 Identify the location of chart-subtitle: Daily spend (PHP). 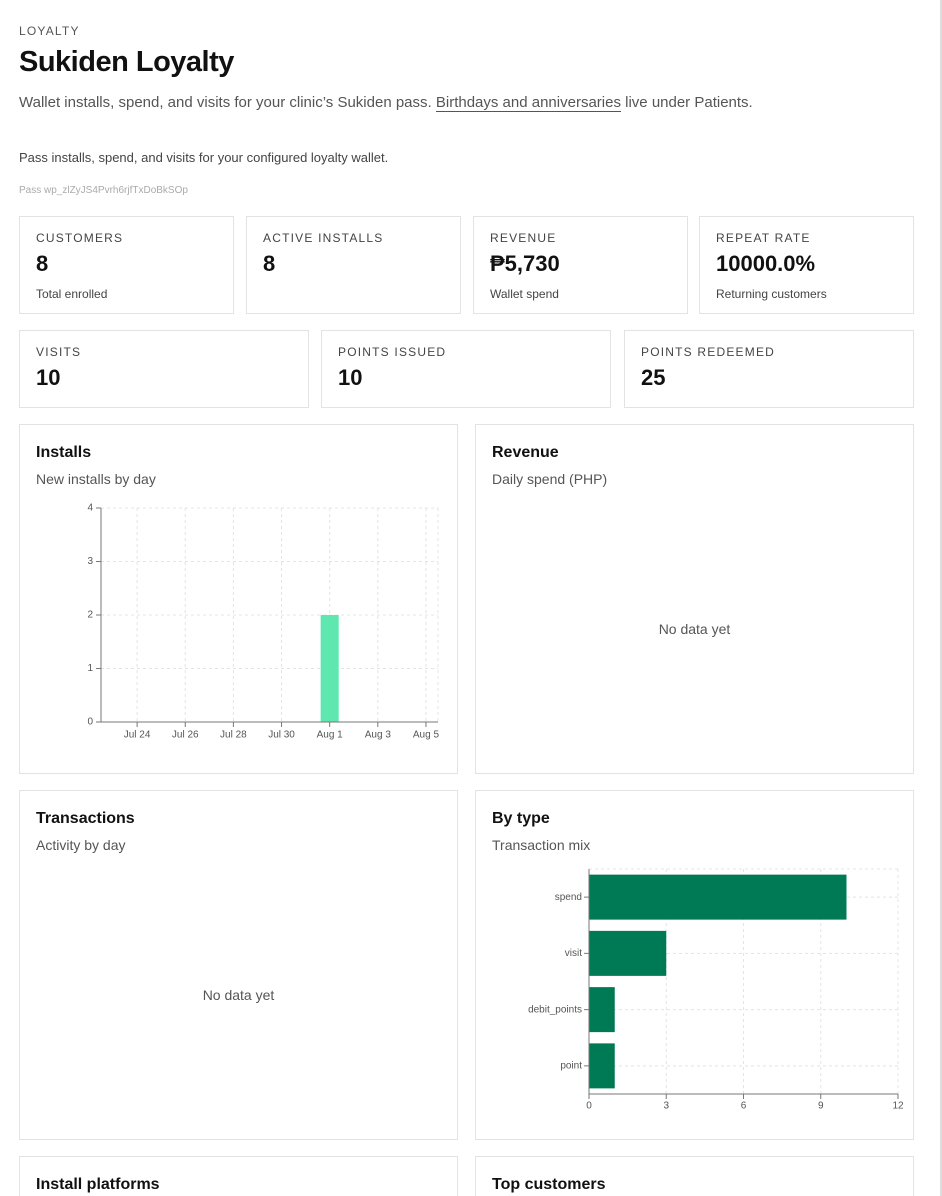
(550, 479).